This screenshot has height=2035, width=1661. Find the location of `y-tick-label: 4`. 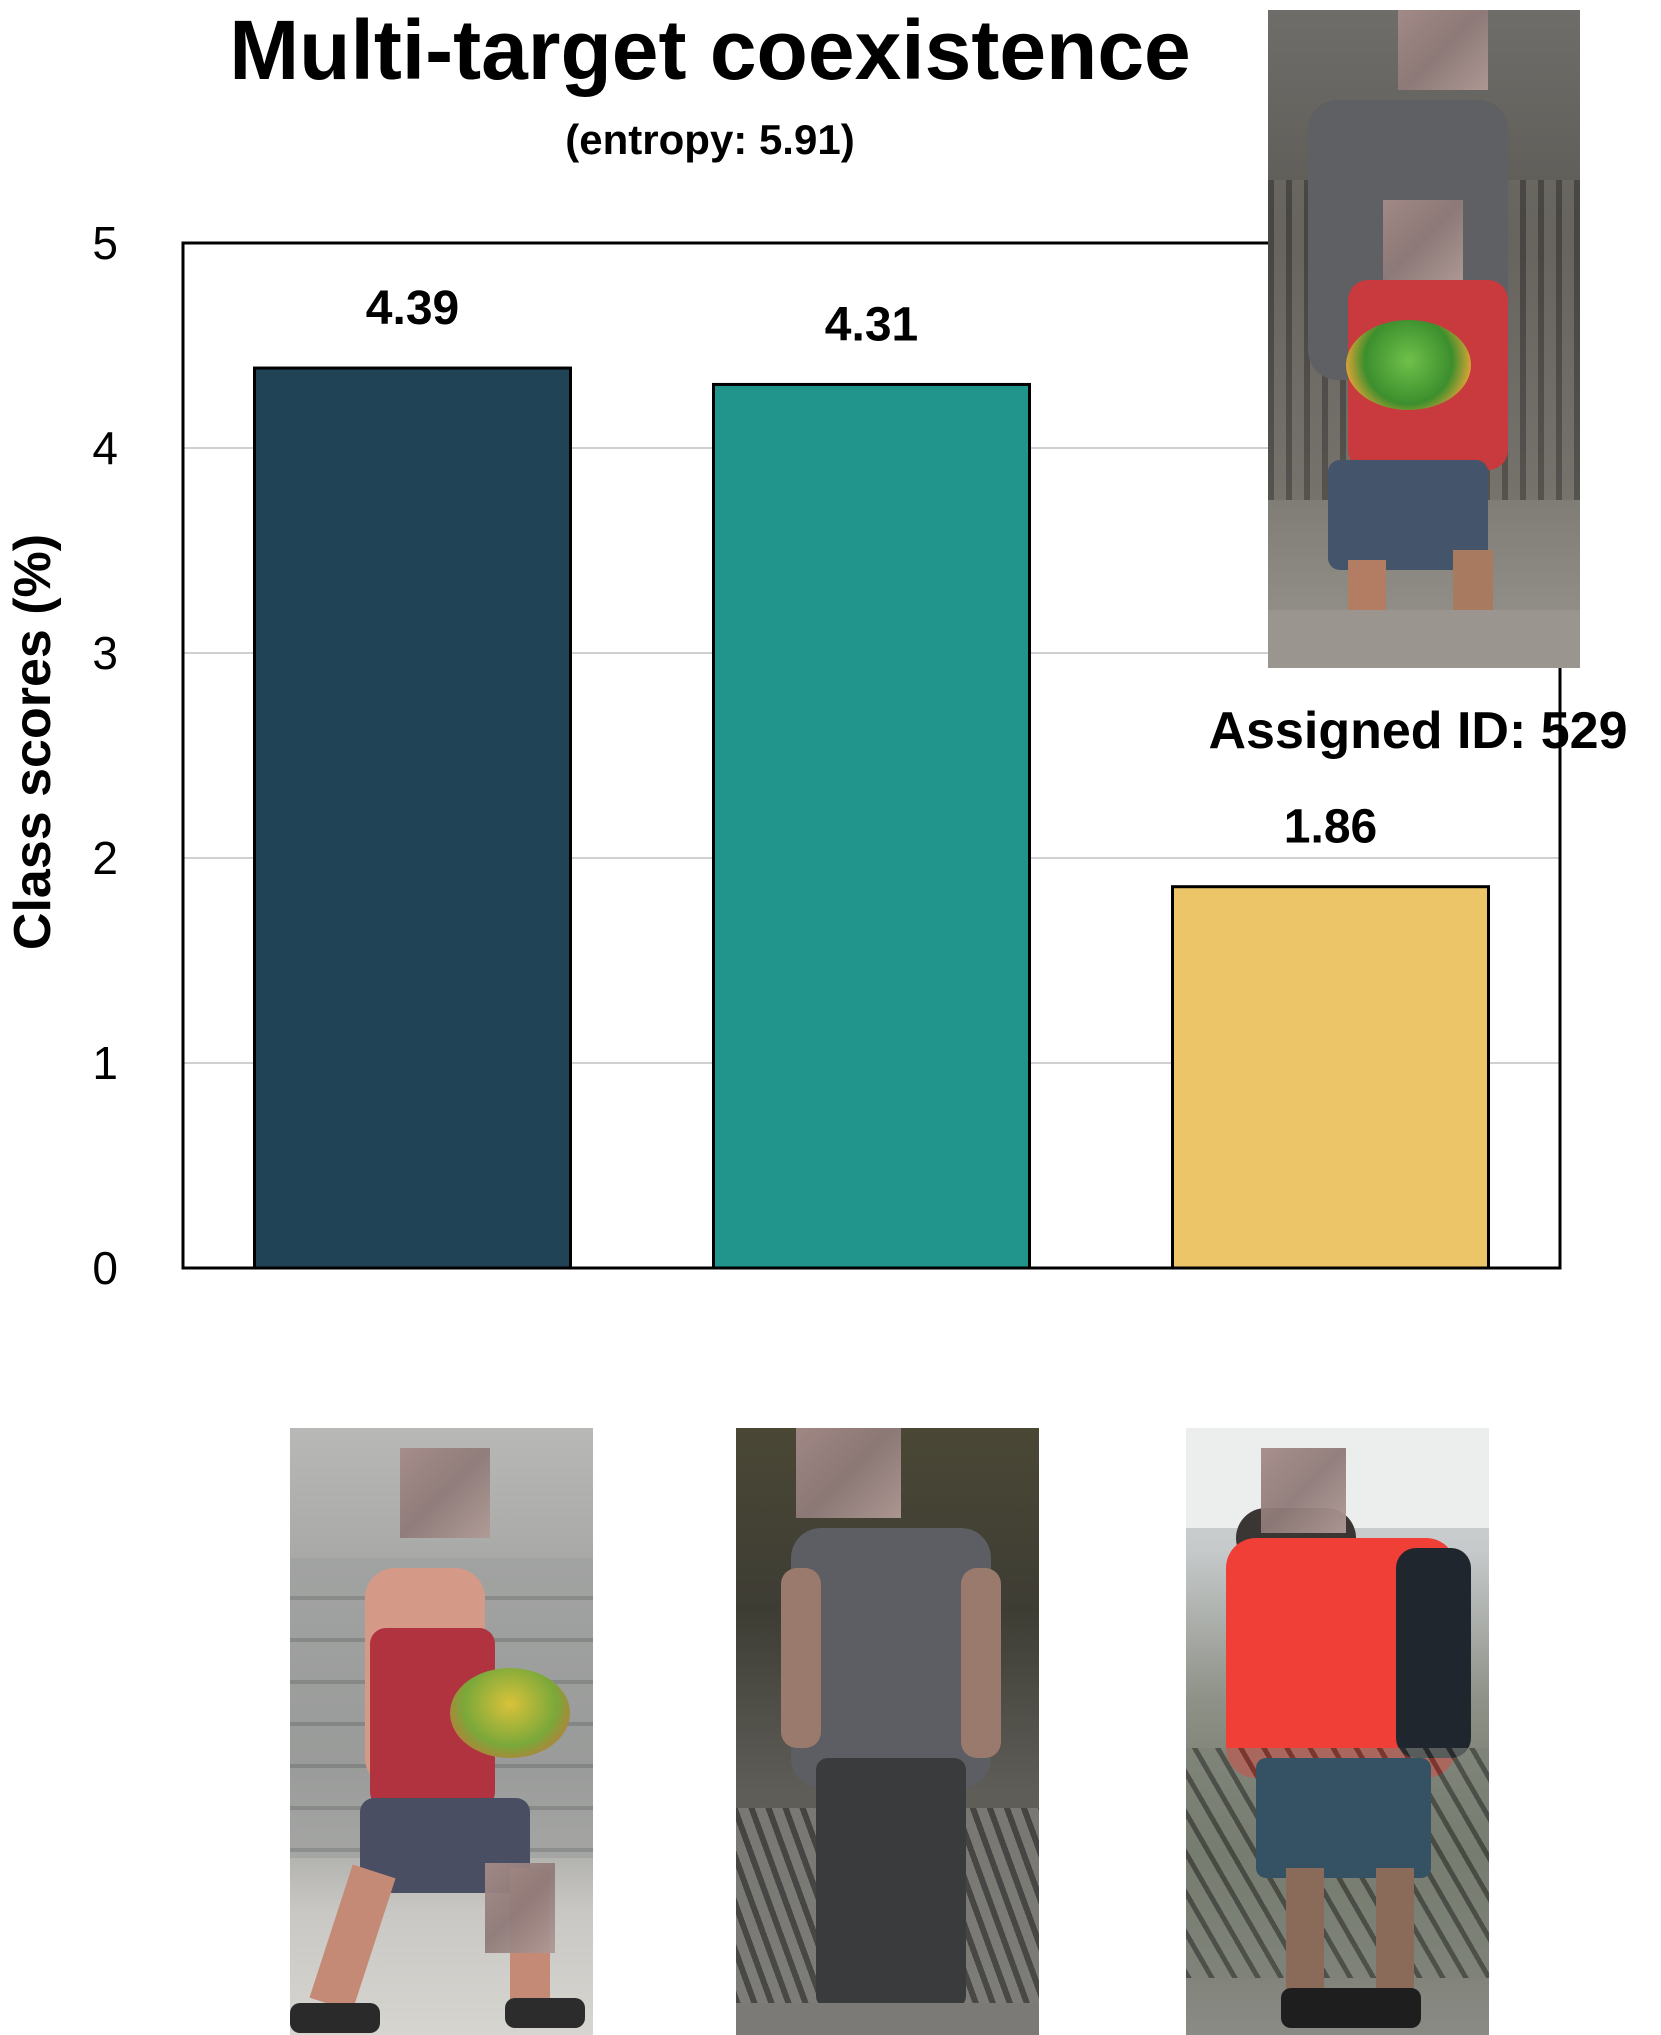

y-tick-label: 4 is located at coordinates (105, 448).